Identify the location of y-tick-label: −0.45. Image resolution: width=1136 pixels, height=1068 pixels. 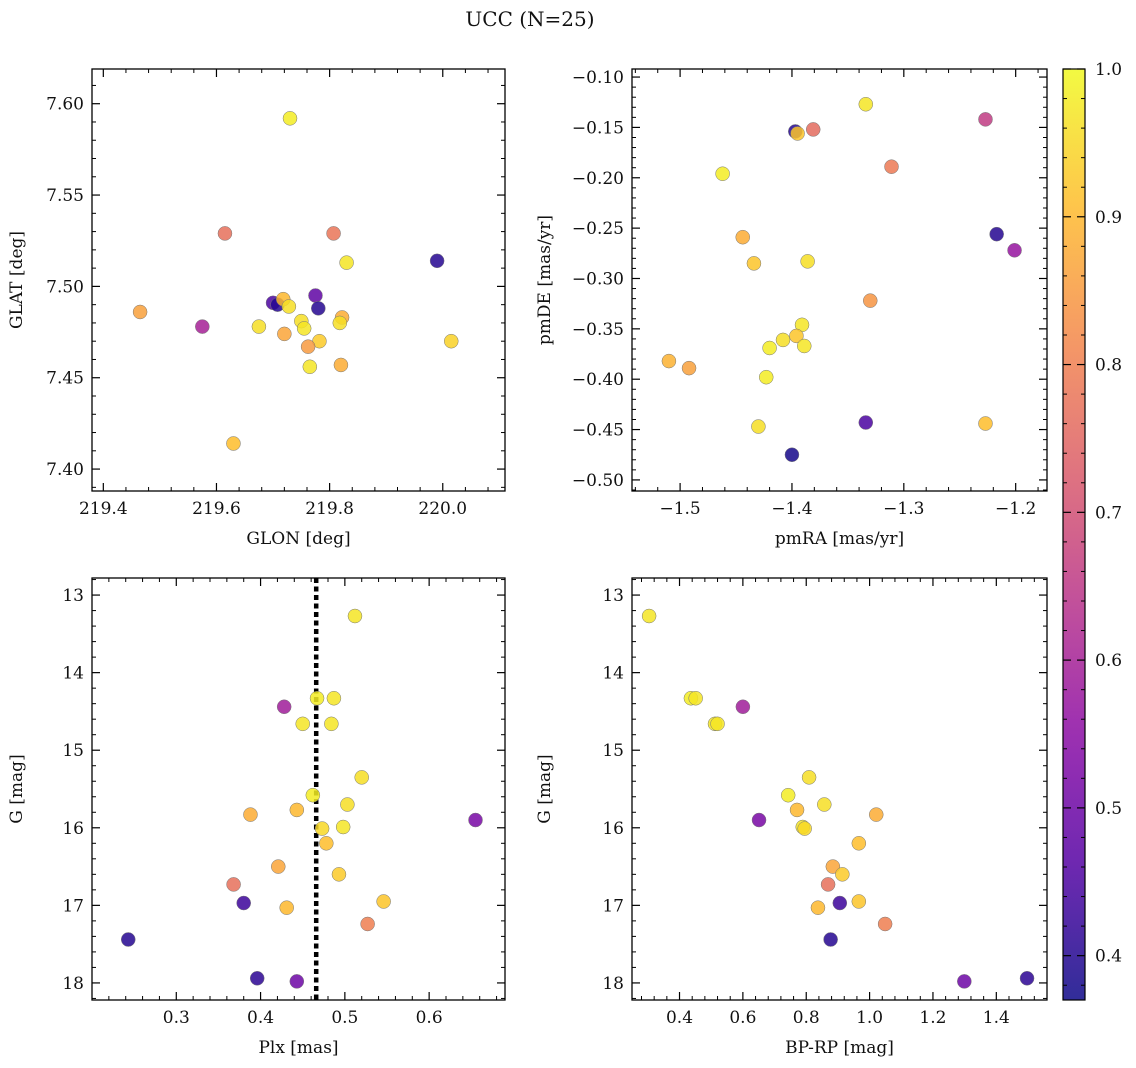
(598, 431).